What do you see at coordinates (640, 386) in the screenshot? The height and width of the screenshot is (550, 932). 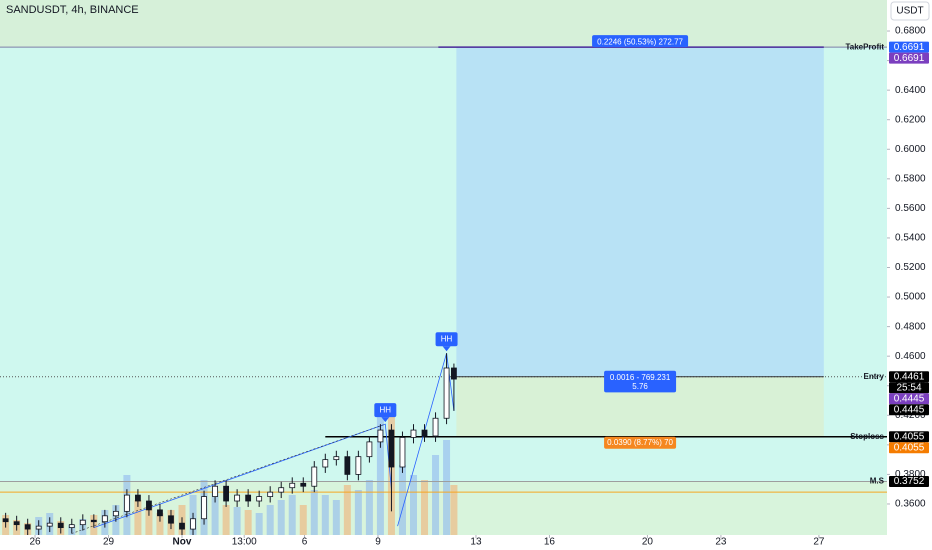 I see `entry-info: 5.76` at bounding box center [640, 386].